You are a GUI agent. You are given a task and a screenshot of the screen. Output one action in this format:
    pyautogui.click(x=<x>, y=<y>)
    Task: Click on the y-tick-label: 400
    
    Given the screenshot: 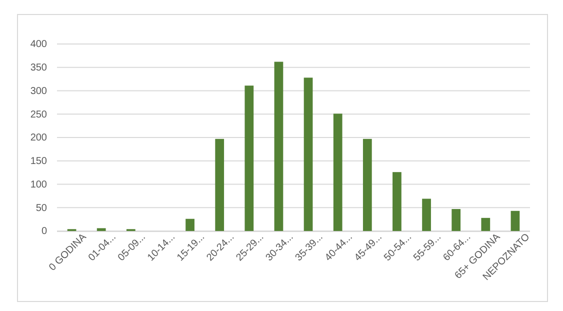 What is the action you would take?
    pyautogui.click(x=39, y=44)
    